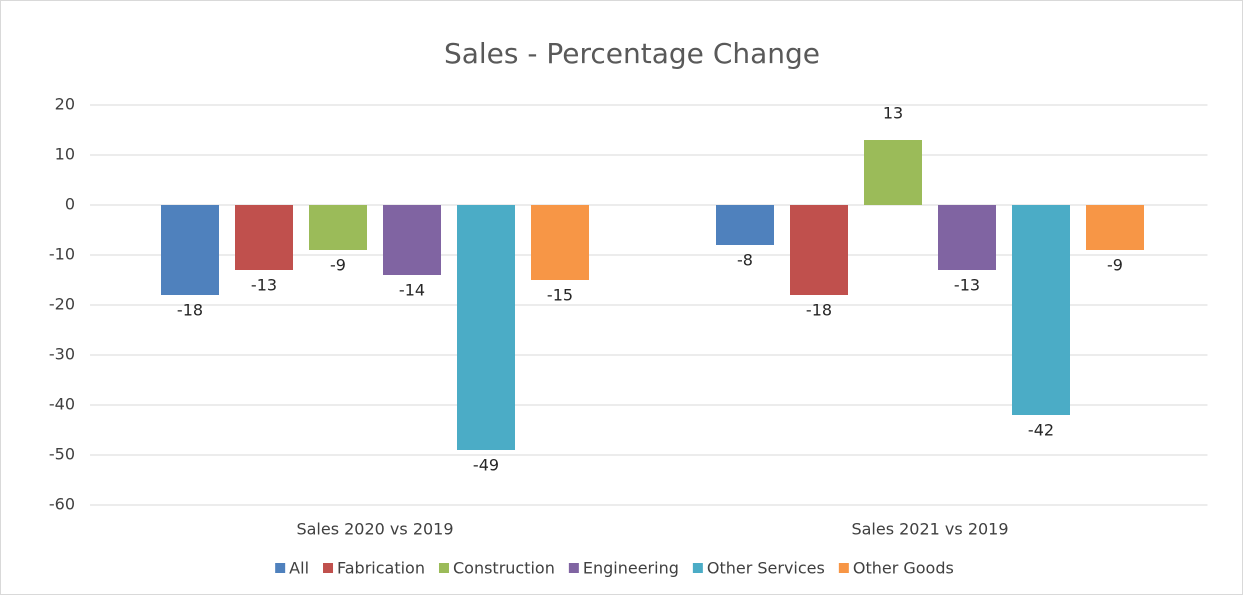  Describe the element at coordinates (903, 568) in the screenshot. I see `legend-label: Other Goods` at that location.